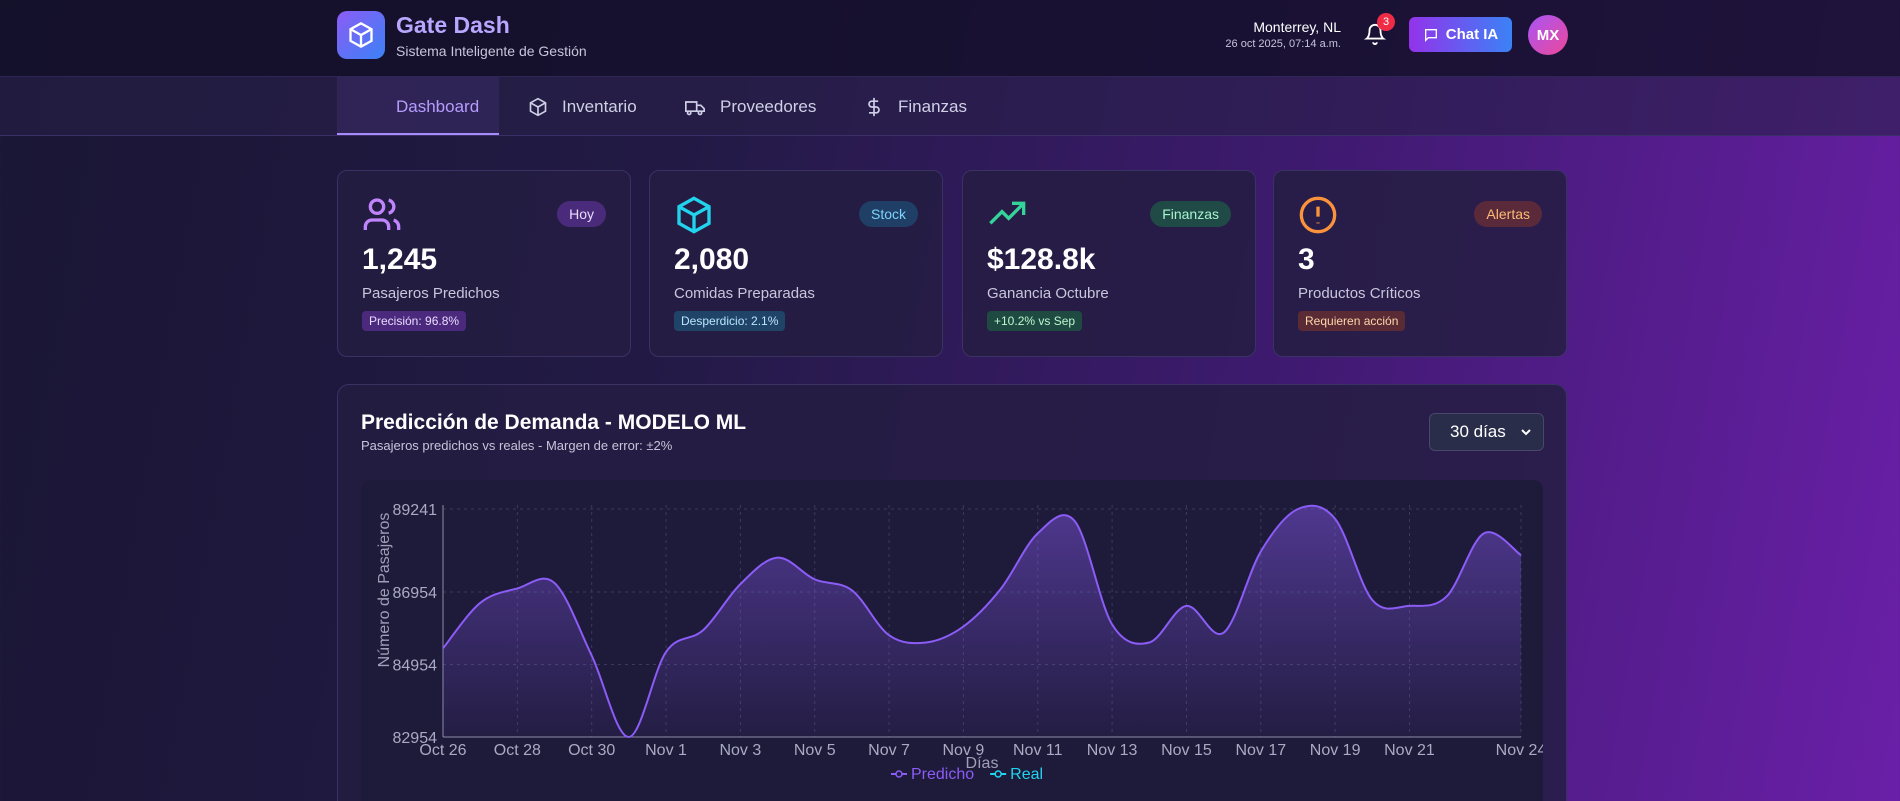  Describe the element at coordinates (1041, 259) in the screenshot. I see `card-value: $128.8k` at that location.